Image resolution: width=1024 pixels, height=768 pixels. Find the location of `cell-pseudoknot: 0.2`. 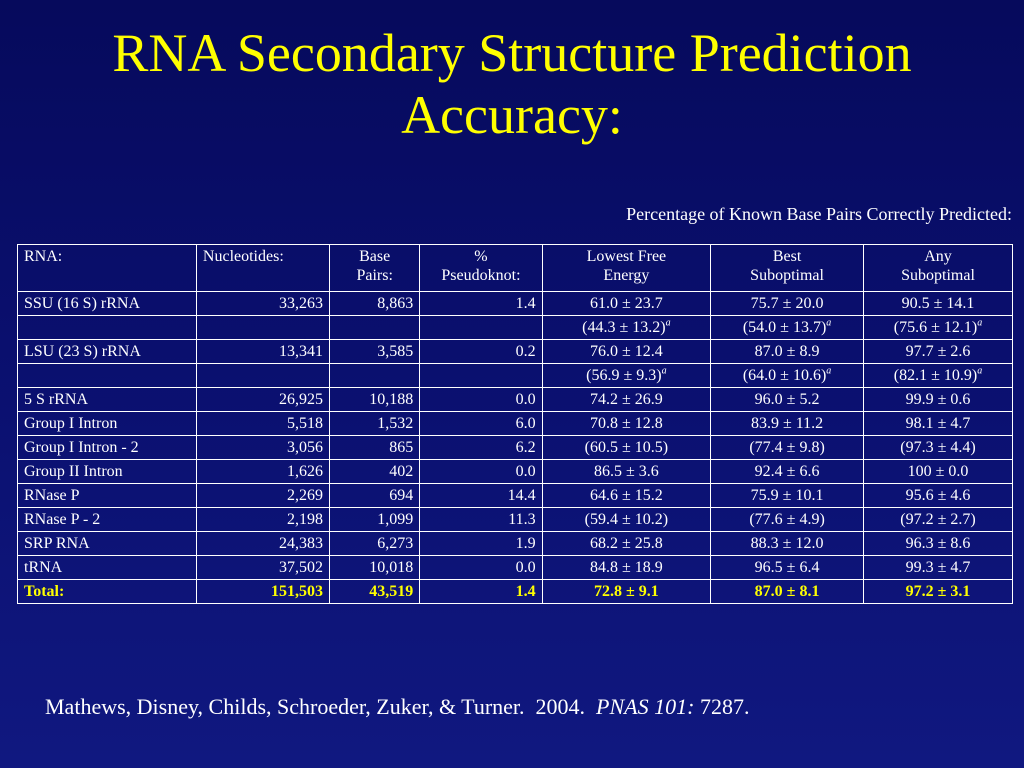

cell-pseudoknot: 0.2 is located at coordinates (481, 351).